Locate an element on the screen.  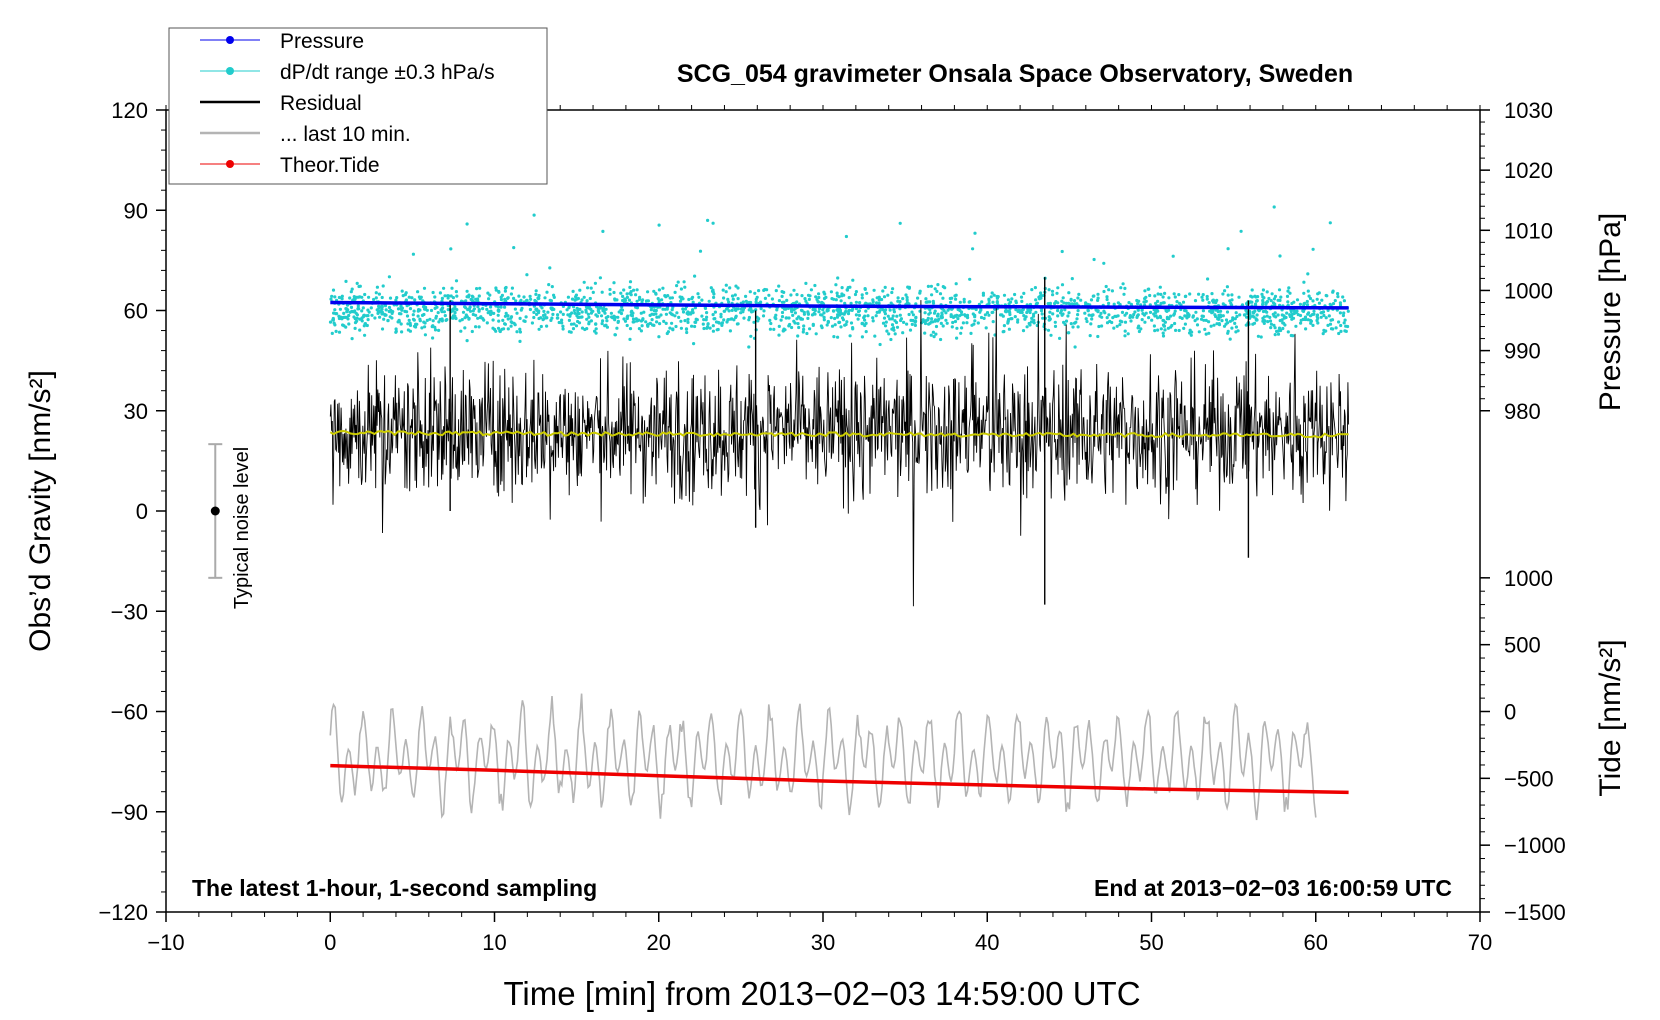
legend-label: Theor.Tide is located at coordinates (330, 165).